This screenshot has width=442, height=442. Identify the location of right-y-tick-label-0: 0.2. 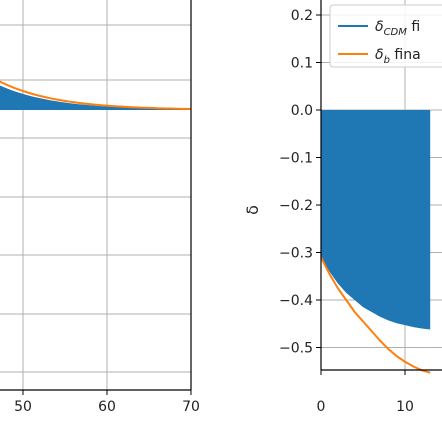
(302, 16).